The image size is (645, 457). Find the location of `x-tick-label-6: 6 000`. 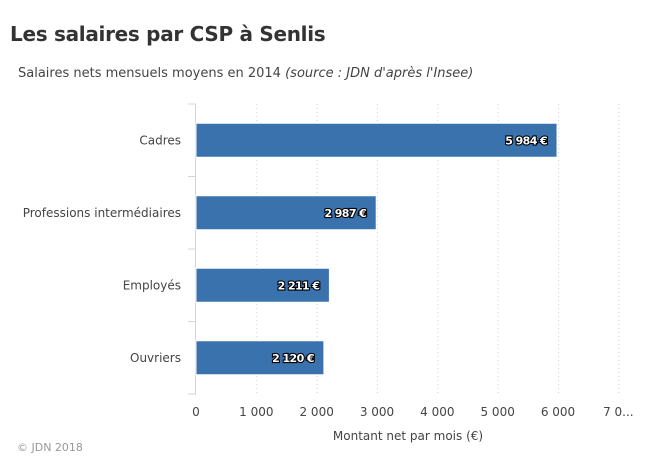

x-tick-label-6: 6 000 is located at coordinates (558, 412).